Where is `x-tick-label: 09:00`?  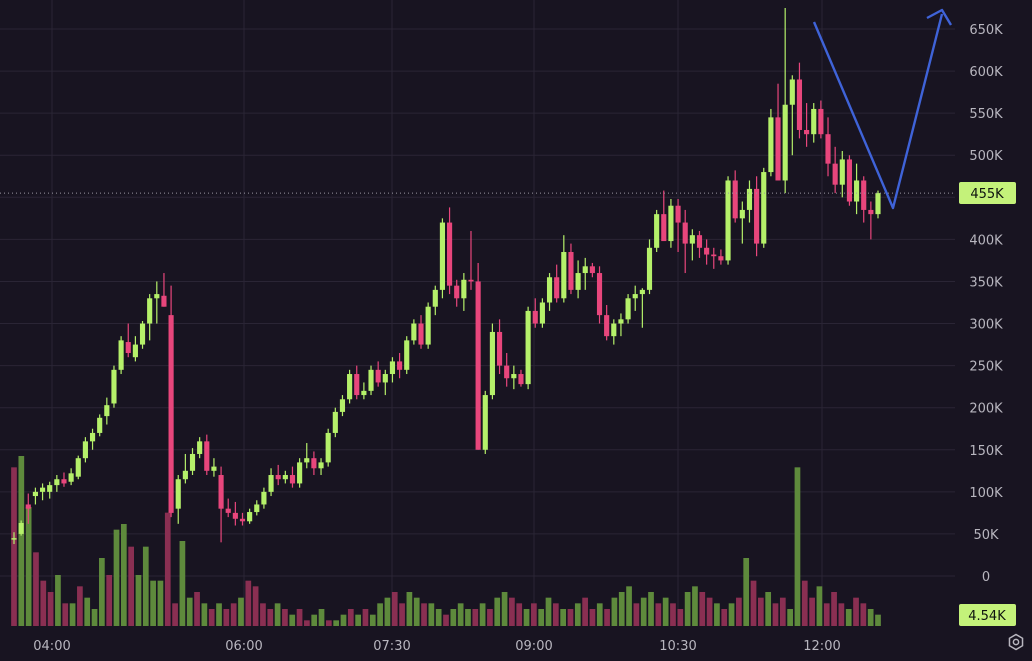
x-tick-label: 09:00 is located at coordinates (533, 646).